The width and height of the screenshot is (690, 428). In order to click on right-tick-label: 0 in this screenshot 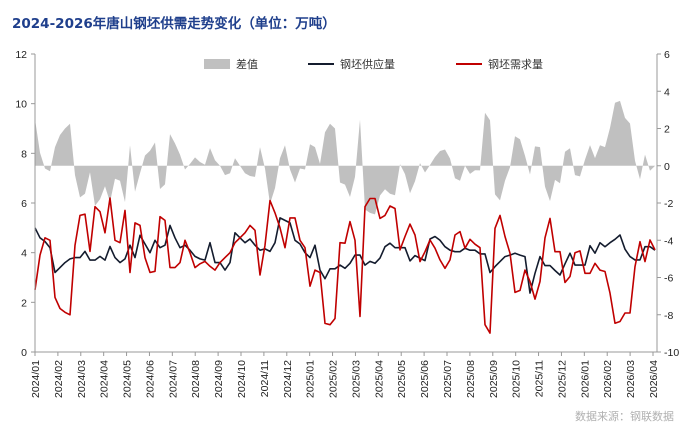, I will do `click(667, 167)`.